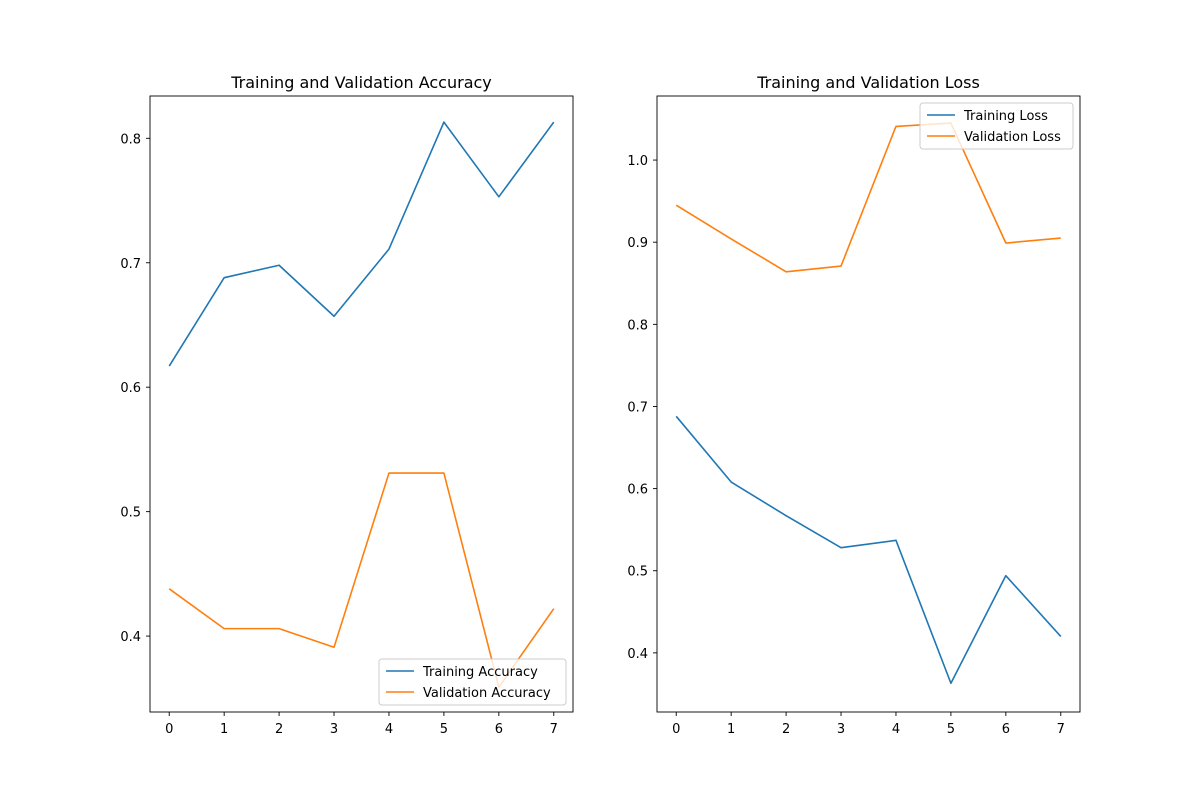 The width and height of the screenshot is (1200, 800). I want to click on validation-accuracy-legend-label: Validation Accuracy, so click(487, 693).